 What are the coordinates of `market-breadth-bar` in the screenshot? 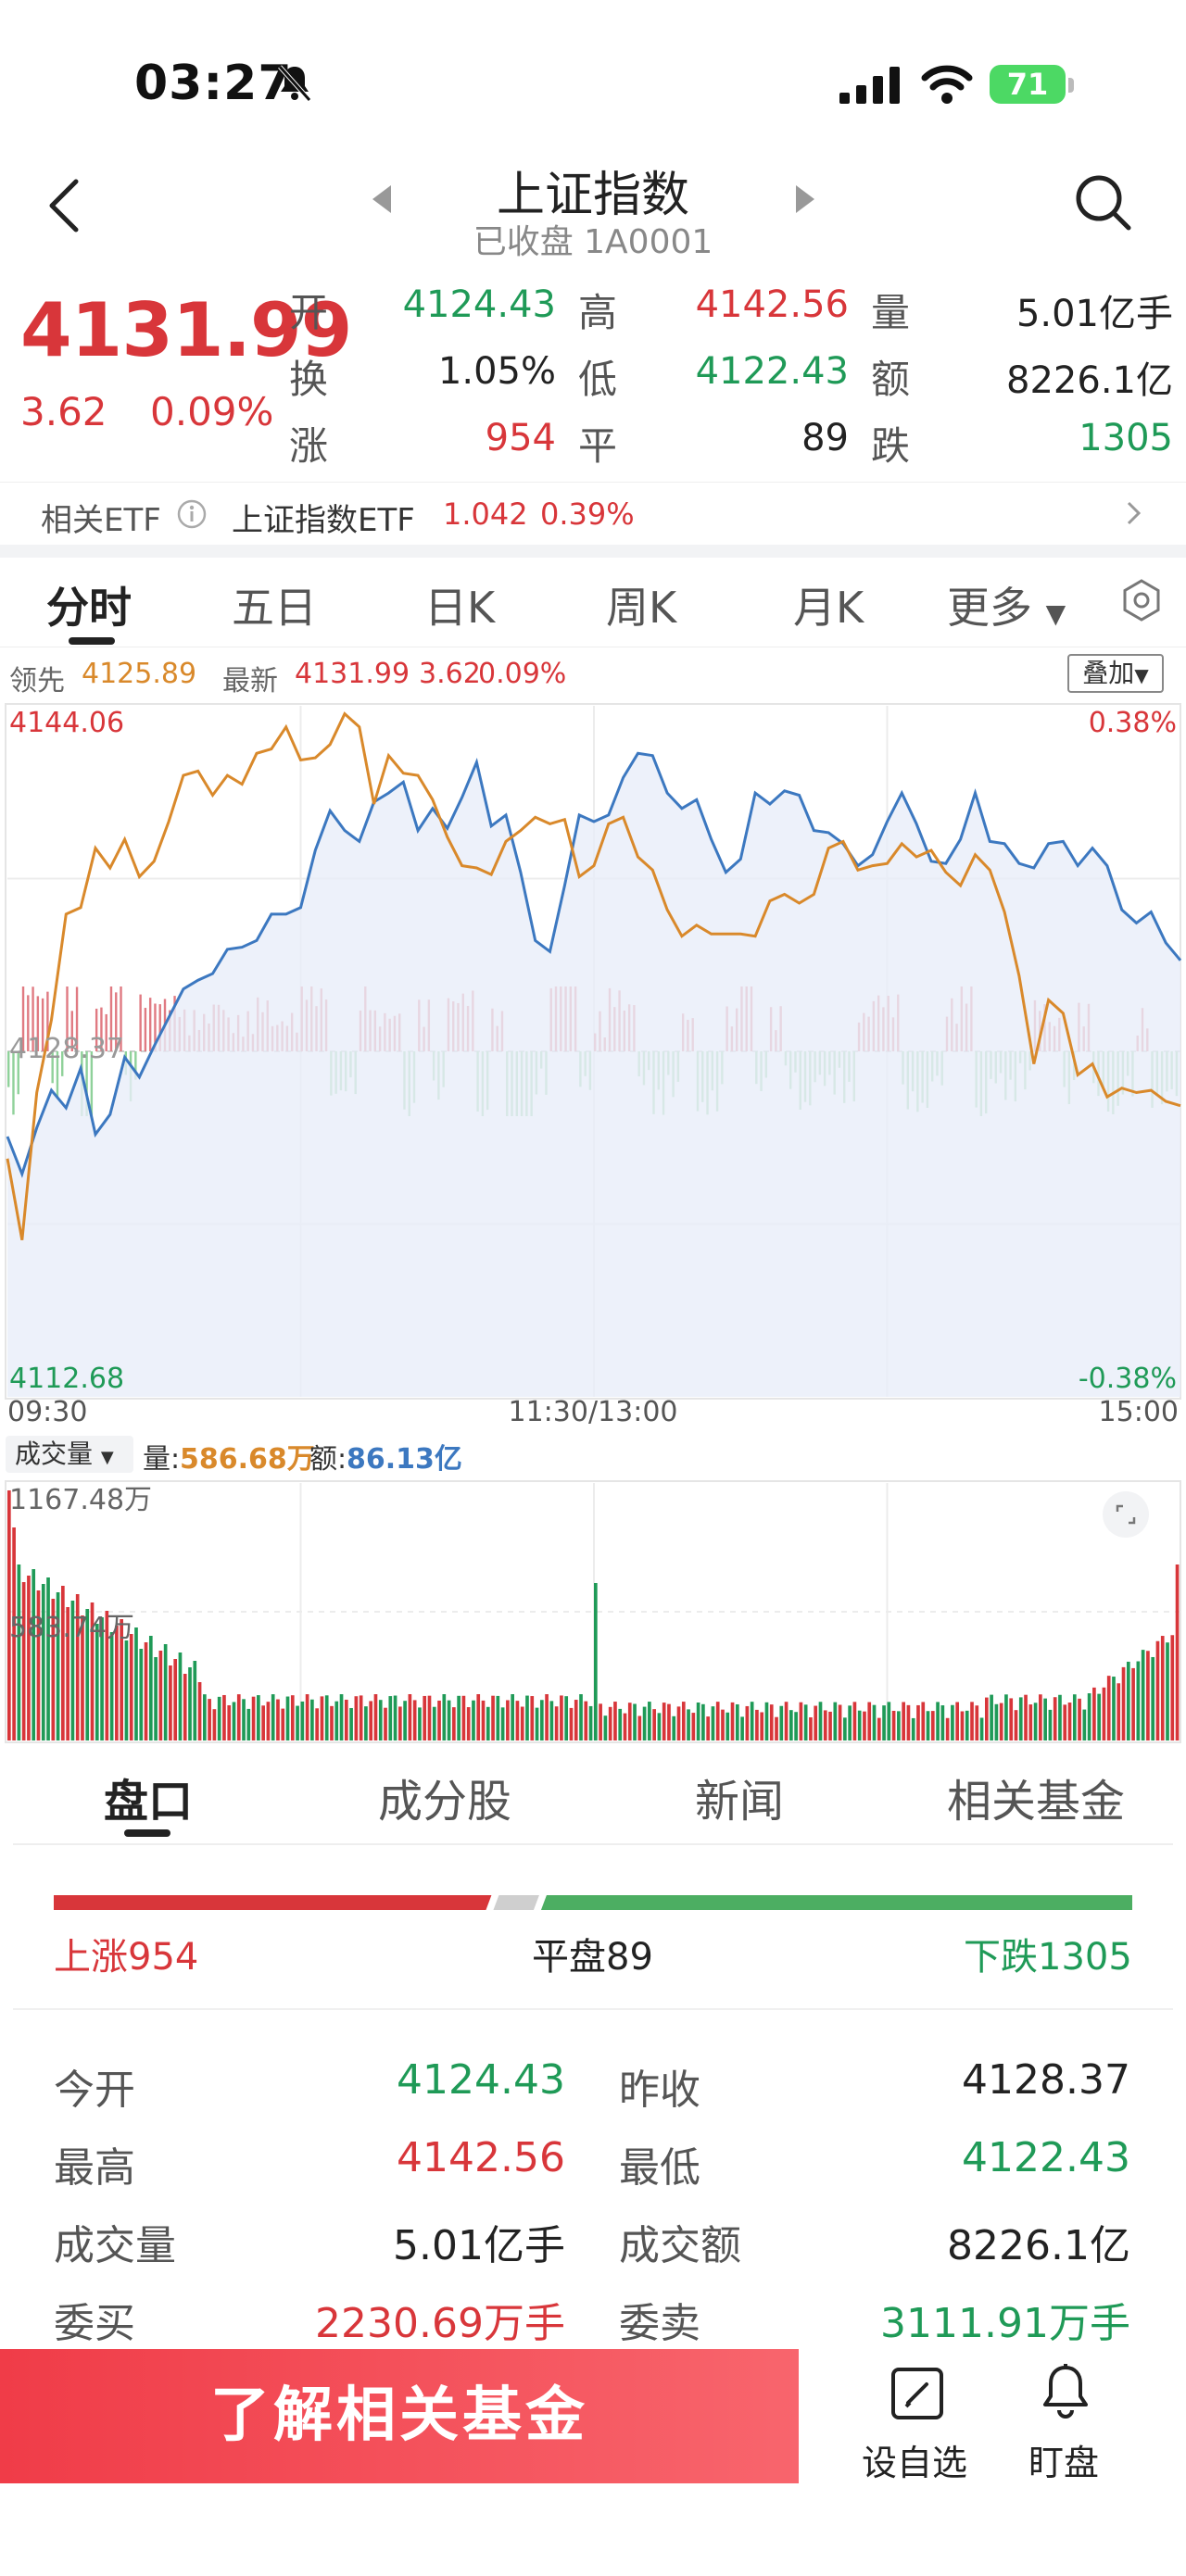 It's located at (593, 1902).